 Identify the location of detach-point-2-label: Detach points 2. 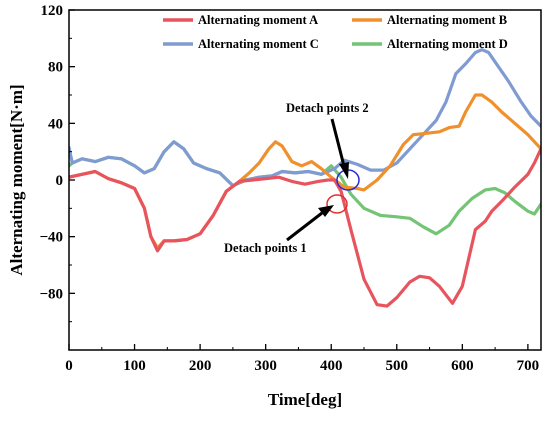
(327, 108).